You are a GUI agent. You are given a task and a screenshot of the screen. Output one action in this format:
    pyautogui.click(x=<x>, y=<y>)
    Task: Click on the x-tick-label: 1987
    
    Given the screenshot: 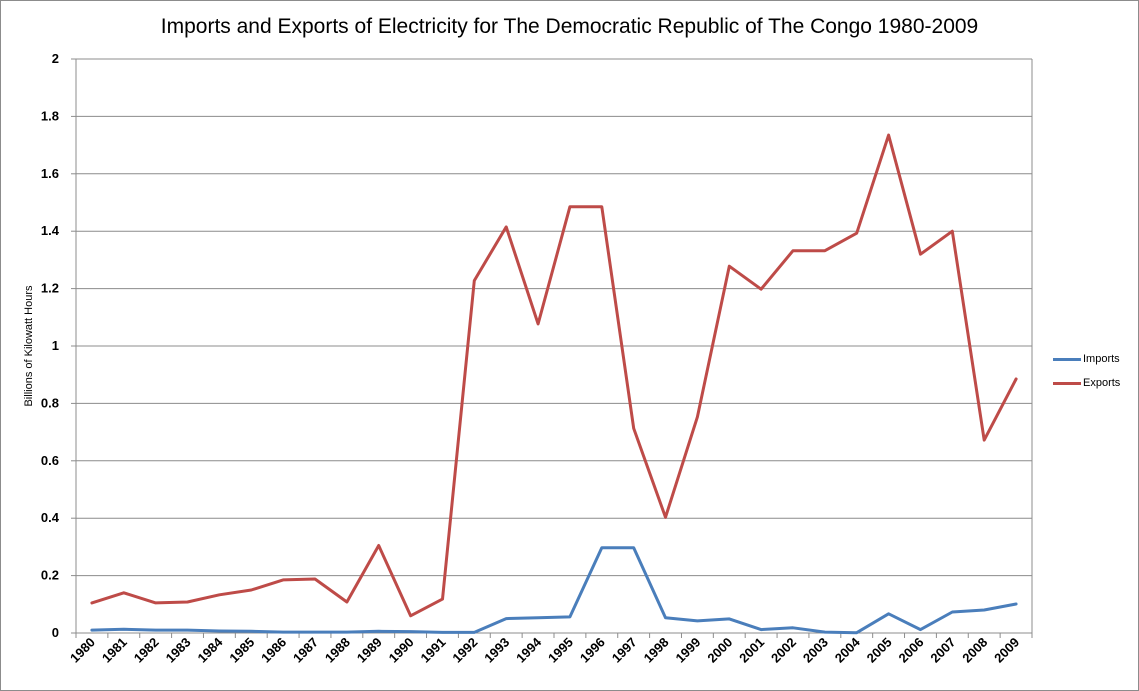 What is the action you would take?
    pyautogui.click(x=305, y=650)
    